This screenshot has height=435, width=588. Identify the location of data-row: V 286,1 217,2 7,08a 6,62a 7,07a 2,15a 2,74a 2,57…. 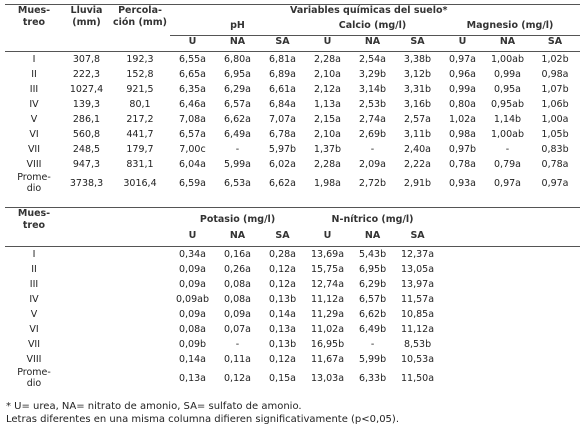
(292, 119).